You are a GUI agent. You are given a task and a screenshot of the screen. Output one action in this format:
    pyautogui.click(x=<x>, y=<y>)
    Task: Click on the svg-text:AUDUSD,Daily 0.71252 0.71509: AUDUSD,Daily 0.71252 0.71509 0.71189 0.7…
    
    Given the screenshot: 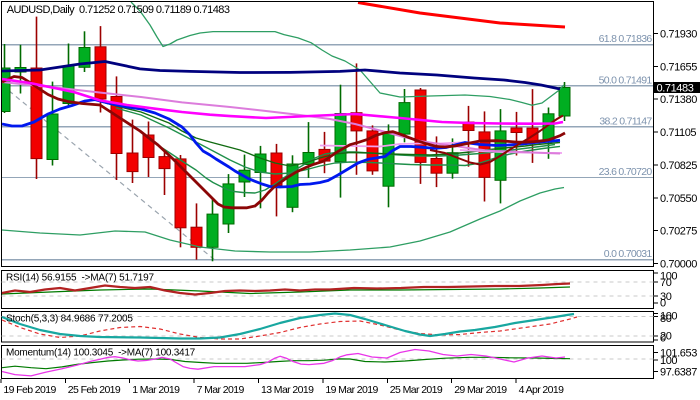 What is the action you would take?
    pyautogui.click(x=118, y=10)
    